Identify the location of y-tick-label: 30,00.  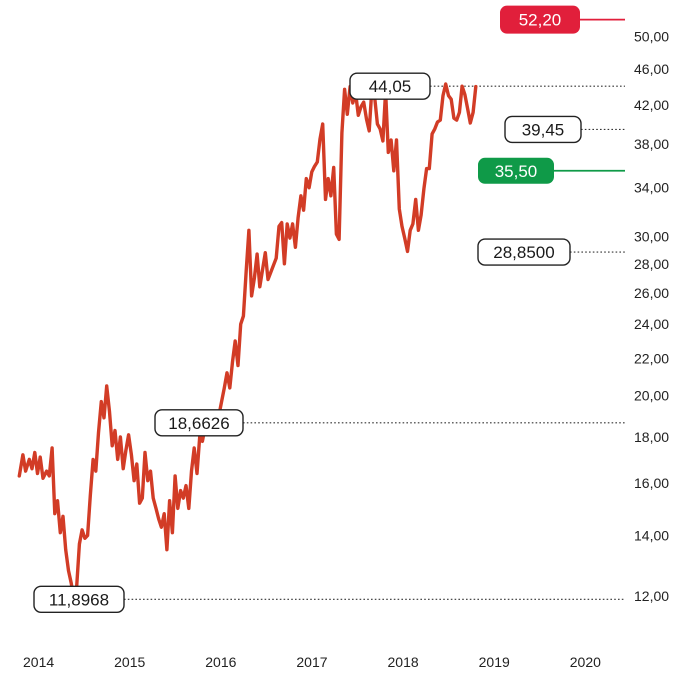
(651, 237).